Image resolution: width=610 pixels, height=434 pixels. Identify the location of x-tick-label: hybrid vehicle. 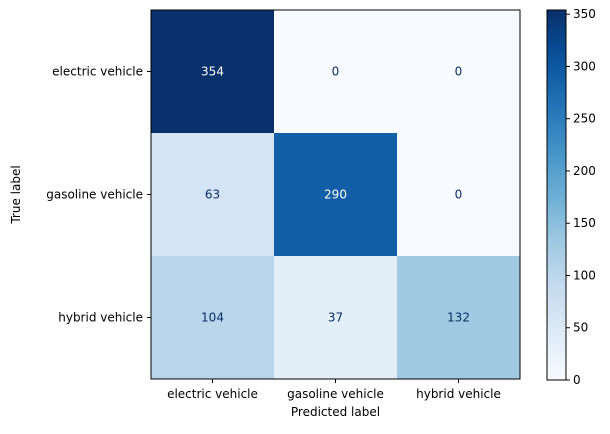
(458, 394).